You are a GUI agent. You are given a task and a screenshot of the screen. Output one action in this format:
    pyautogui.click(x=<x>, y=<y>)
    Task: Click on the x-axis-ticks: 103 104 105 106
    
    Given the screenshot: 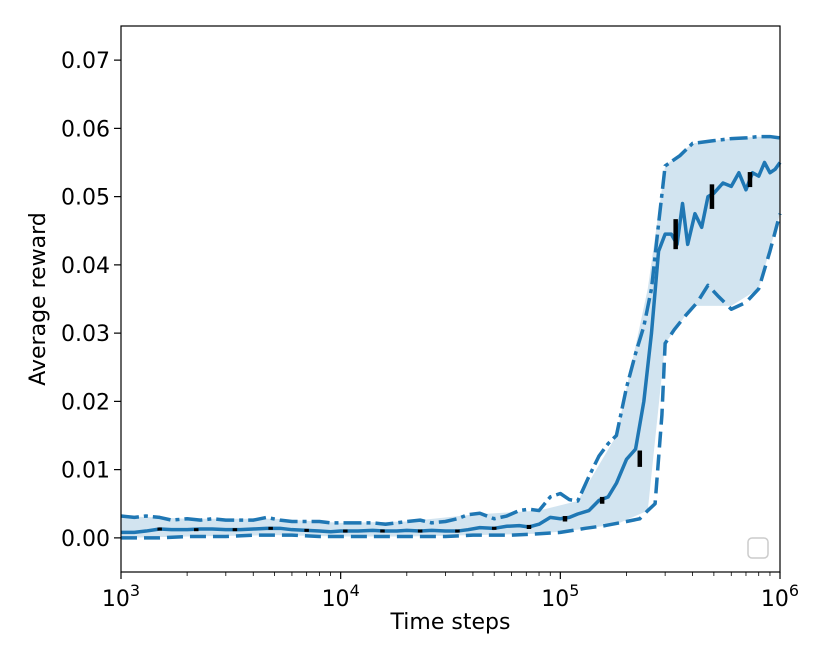 What is the action you would take?
    pyautogui.click(x=450, y=592)
    